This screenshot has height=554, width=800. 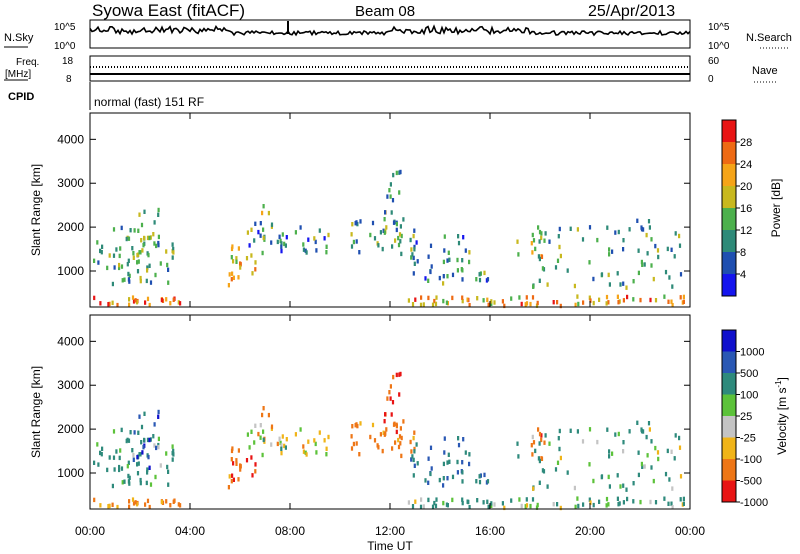 I want to click on nave-tick-top: 60, so click(x=714, y=61).